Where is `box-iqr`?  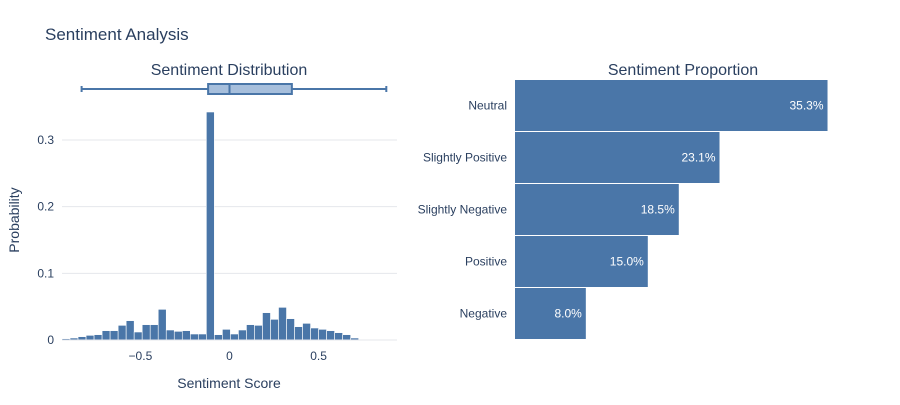 box-iqr is located at coordinates (250, 89).